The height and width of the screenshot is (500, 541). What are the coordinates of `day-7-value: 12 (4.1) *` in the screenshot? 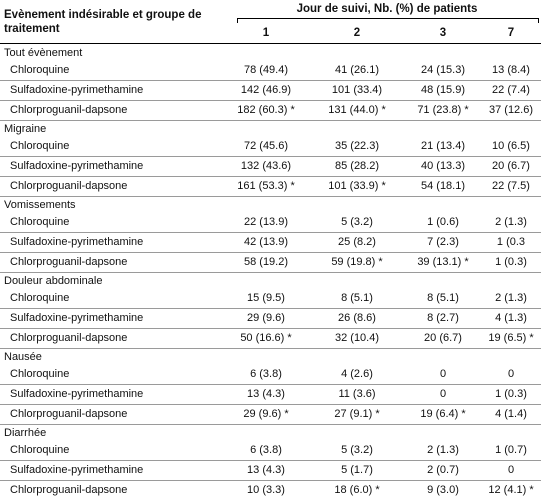 It's located at (511, 490).